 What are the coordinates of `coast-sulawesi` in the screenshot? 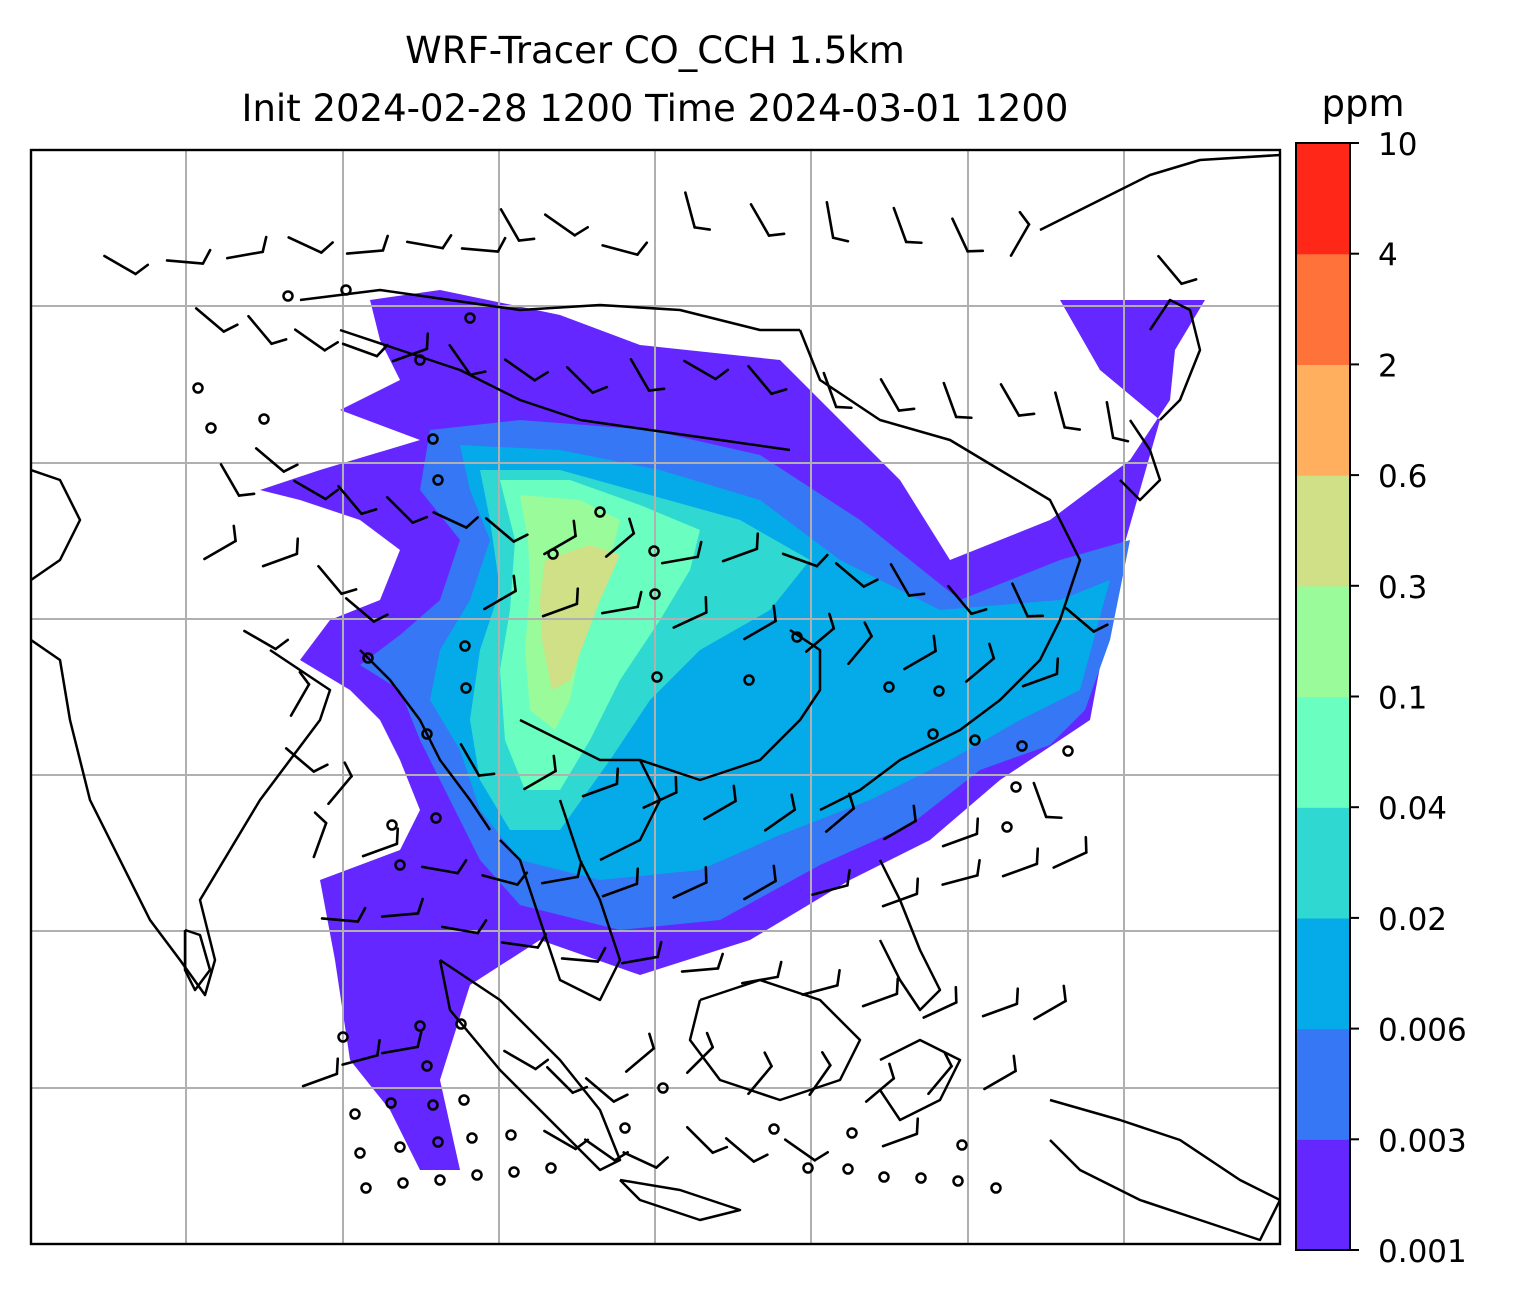 It's located at (920, 1080).